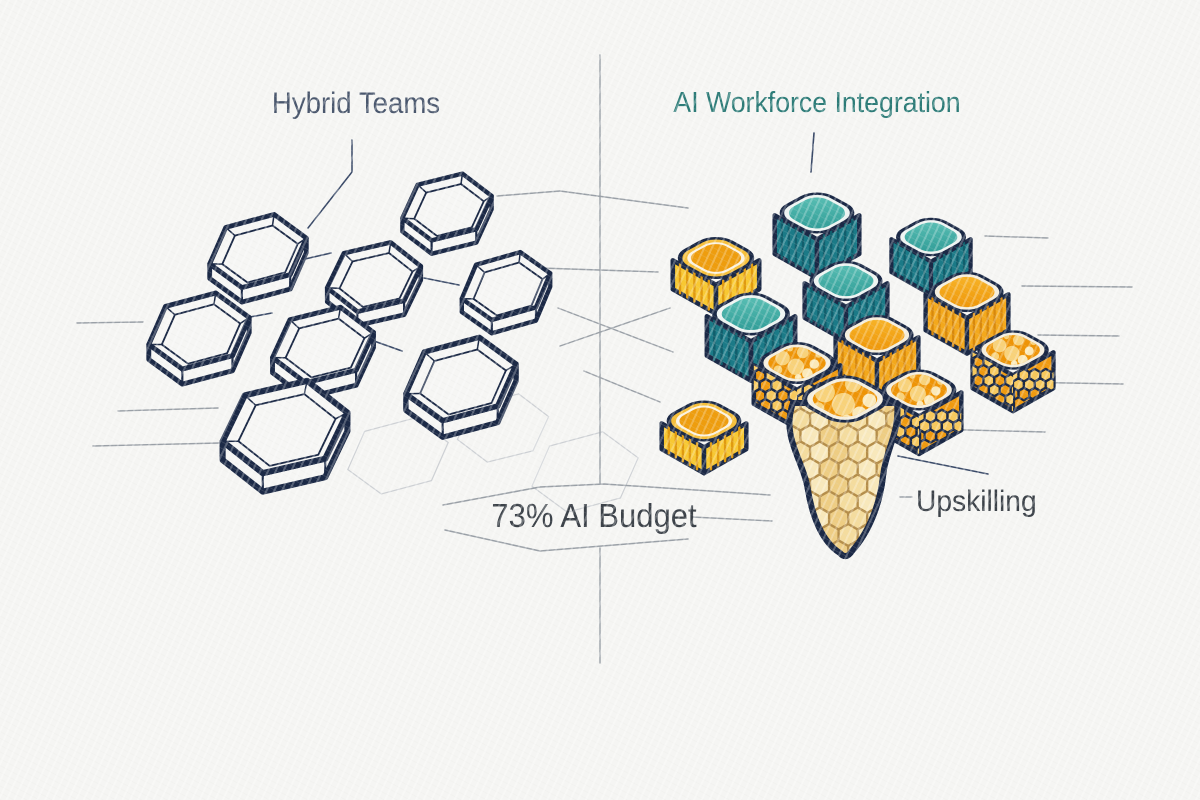  I want to click on cube-honey, so click(1013, 372).